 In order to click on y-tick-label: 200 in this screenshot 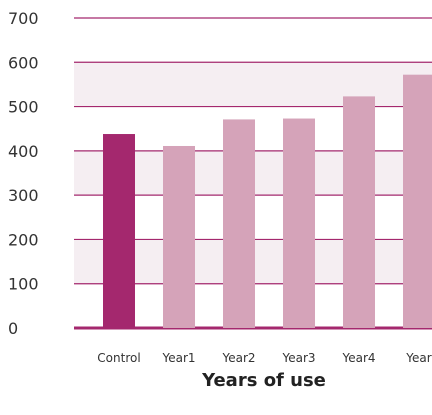, I will do `click(23, 239)`.